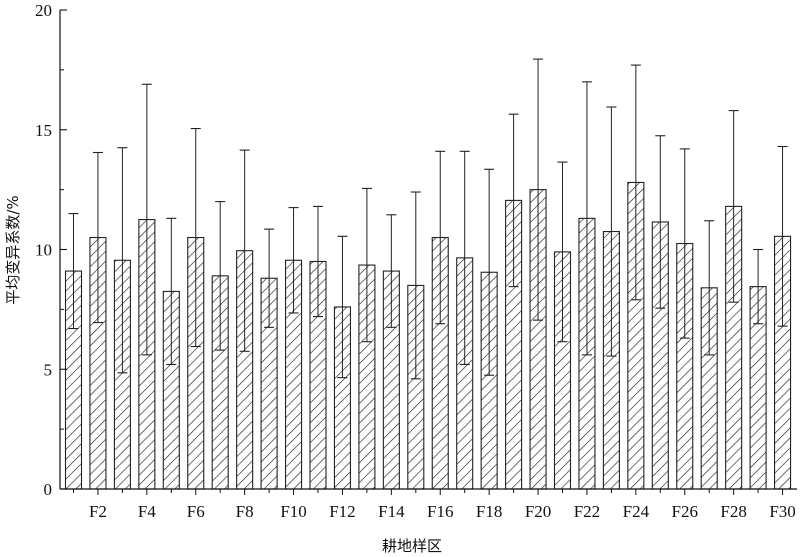  Describe the element at coordinates (293, 511) in the screenshot. I see `x-tick-label: F10` at that location.